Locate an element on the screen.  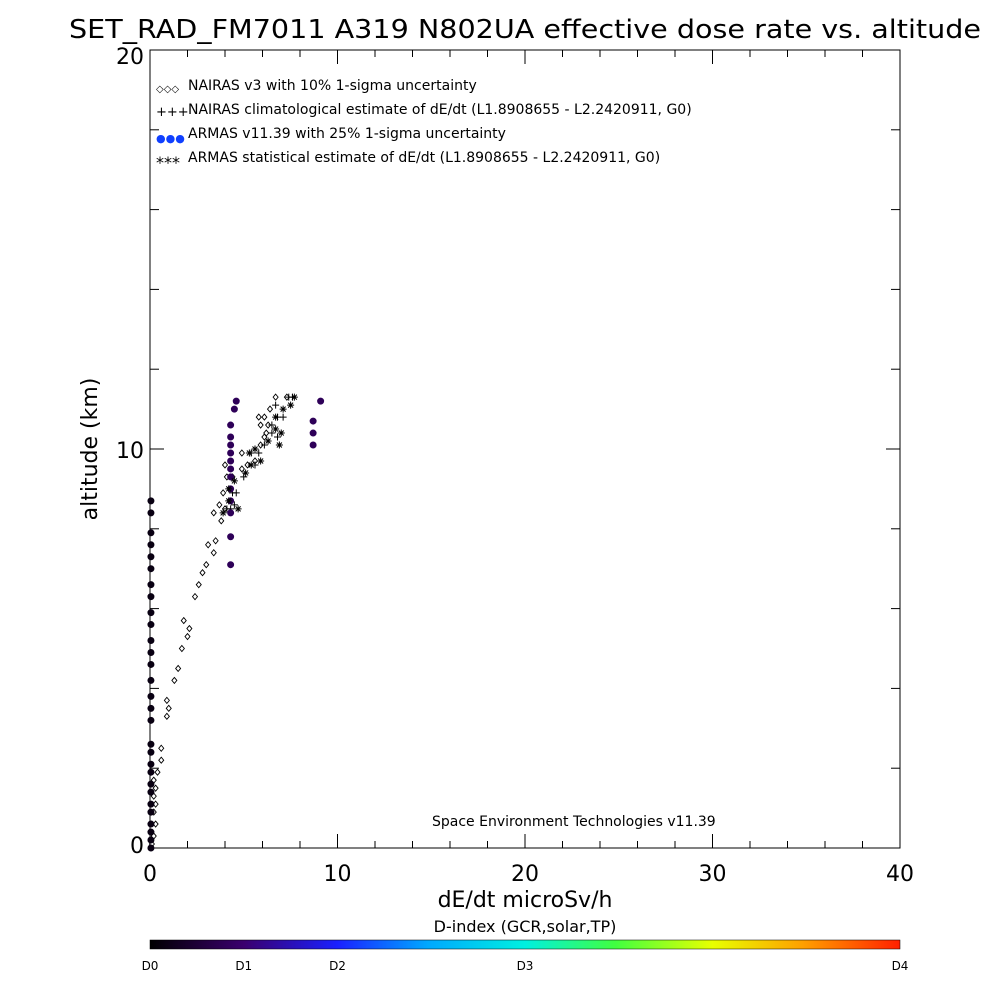
y-tick-label-10: 10 is located at coordinates (130, 451).